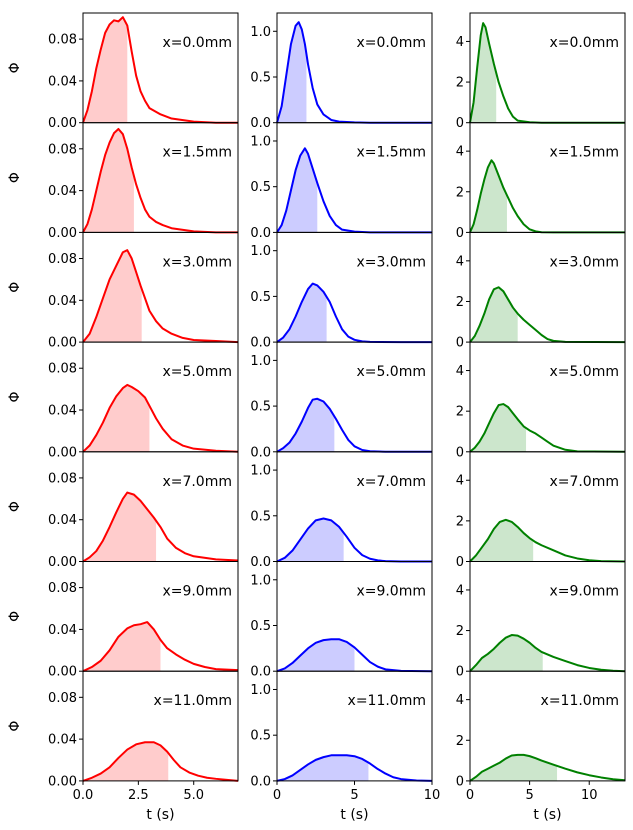  Describe the element at coordinates (387, 701) in the screenshot. I see `panel-label: x=11.0mm` at that location.